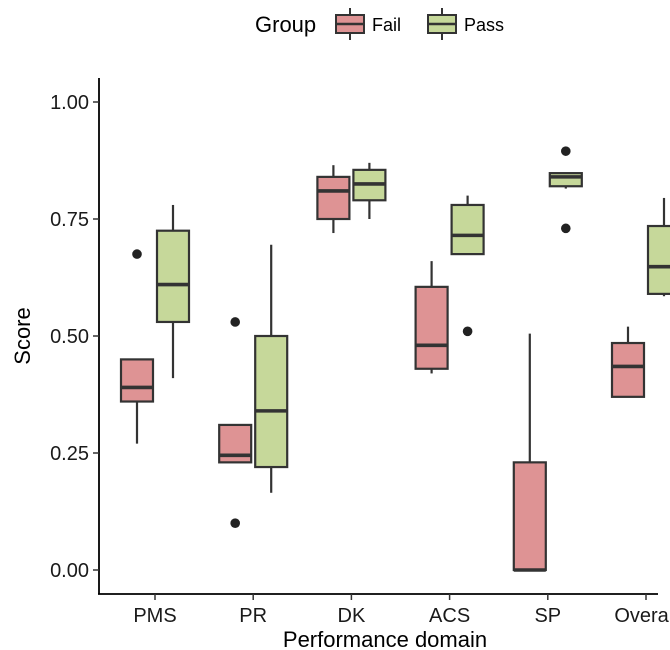 Image resolution: width=670 pixels, height=650 pixels. I want to click on y-tick-label: 0.75, so click(69, 220).